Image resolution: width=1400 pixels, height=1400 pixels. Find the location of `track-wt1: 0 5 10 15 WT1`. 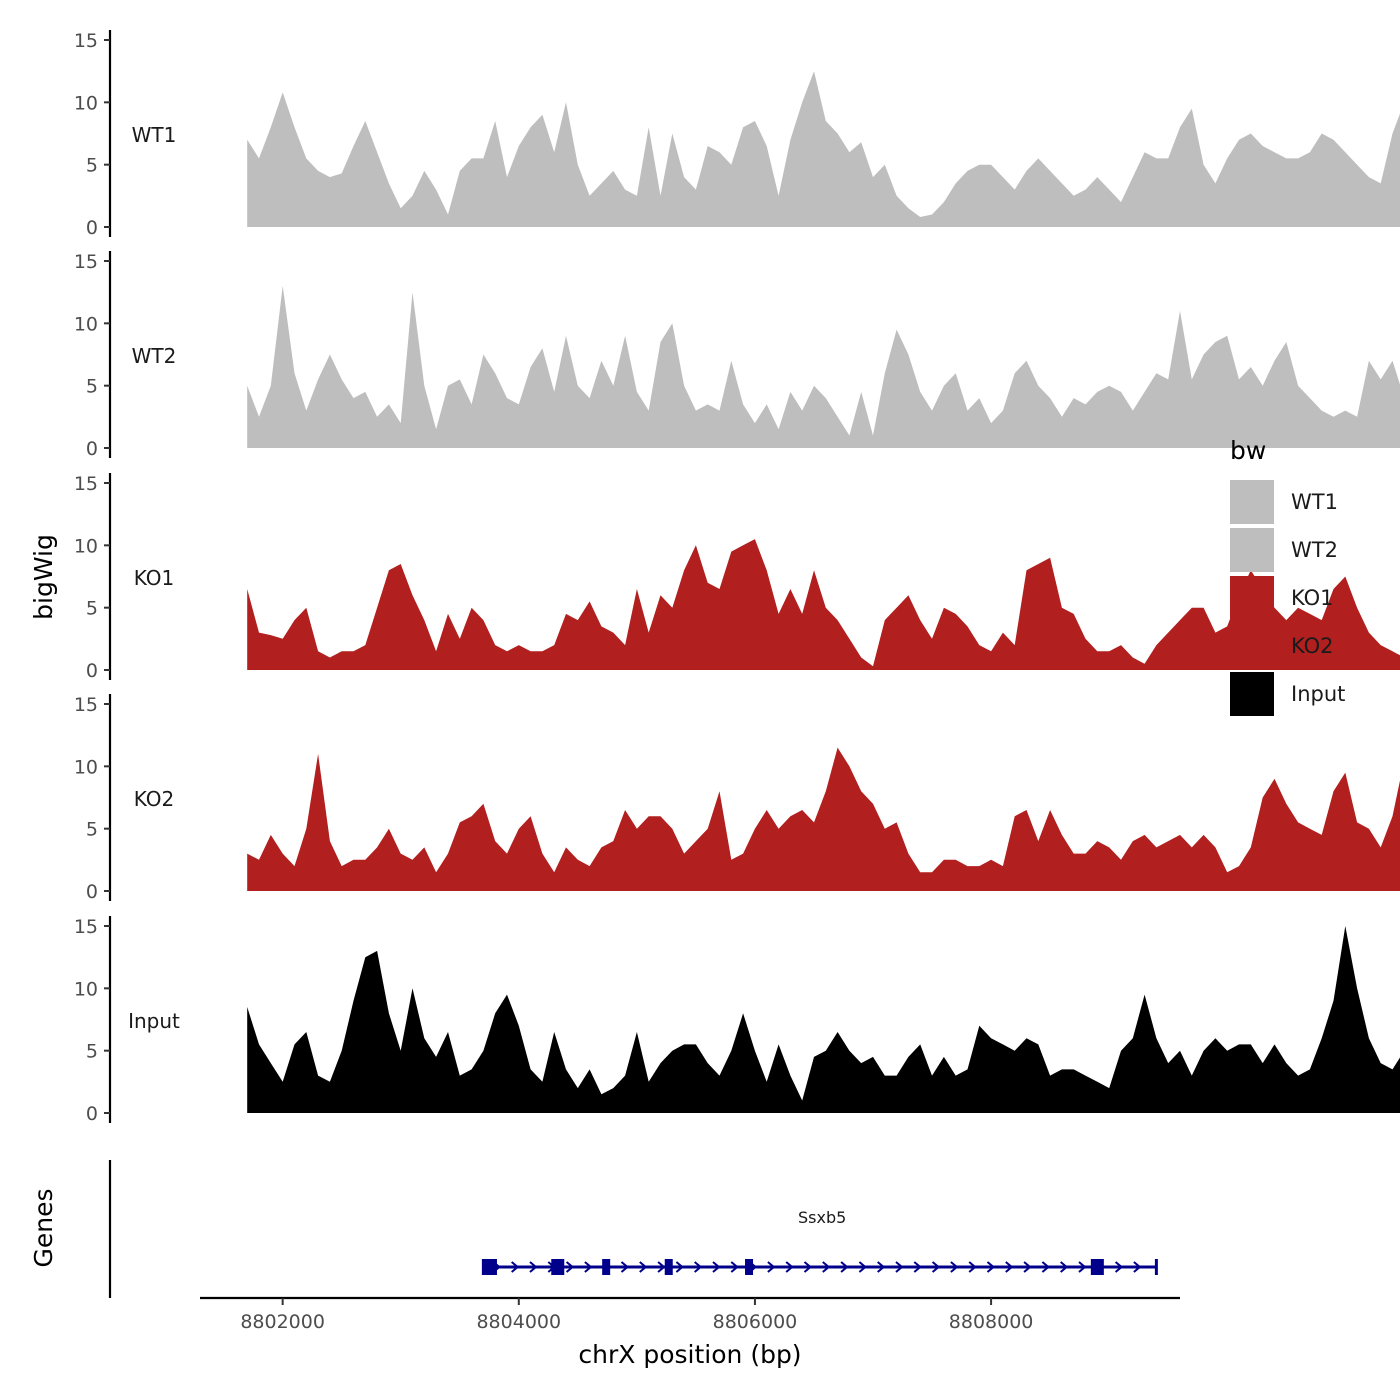

track-wt1: 0 5 10 15 WT1 is located at coordinates (737, 134).